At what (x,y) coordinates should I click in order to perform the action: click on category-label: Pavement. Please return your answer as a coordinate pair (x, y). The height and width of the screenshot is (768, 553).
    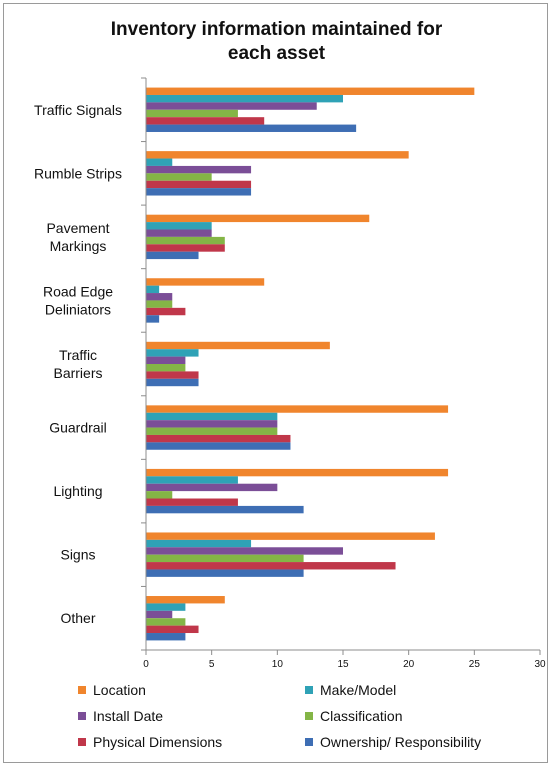
    Looking at the image, I should click on (77, 228).